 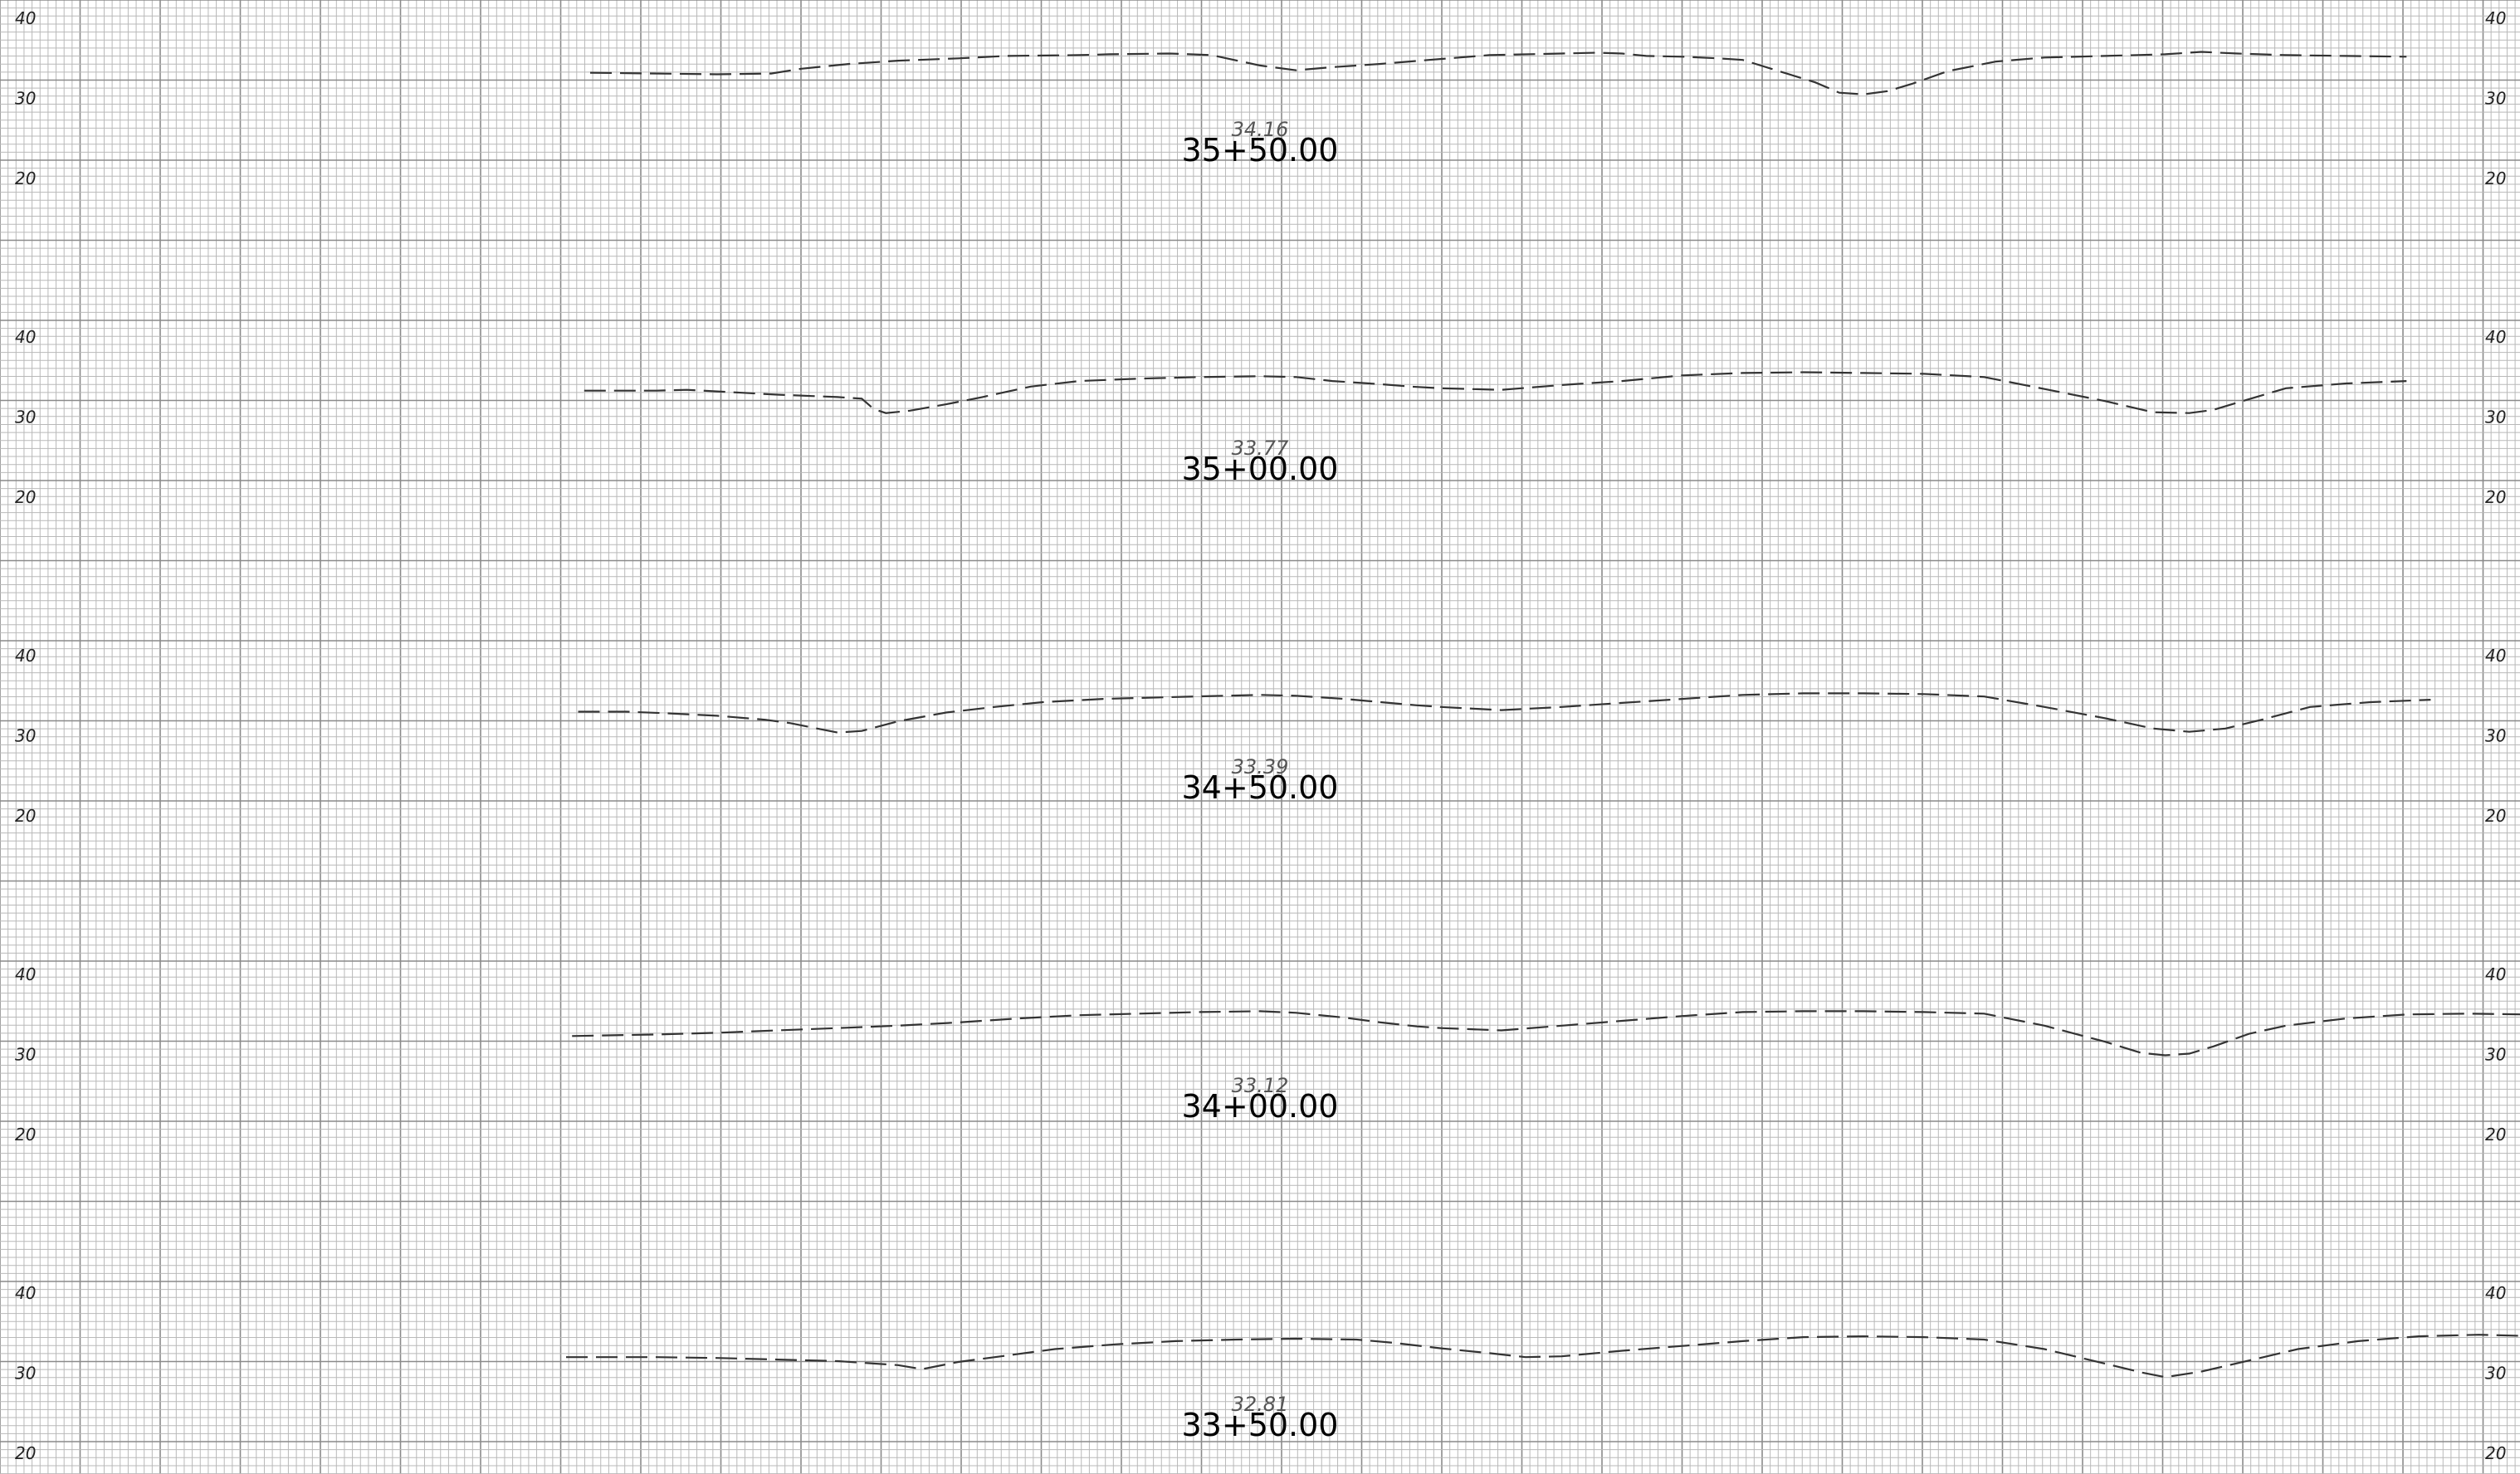 I want to click on station-label: 34+50.00, so click(x=1260, y=788).